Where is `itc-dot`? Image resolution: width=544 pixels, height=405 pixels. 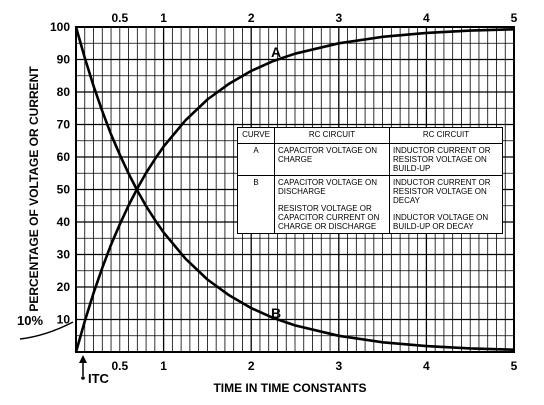 itc-dot is located at coordinates (83, 378).